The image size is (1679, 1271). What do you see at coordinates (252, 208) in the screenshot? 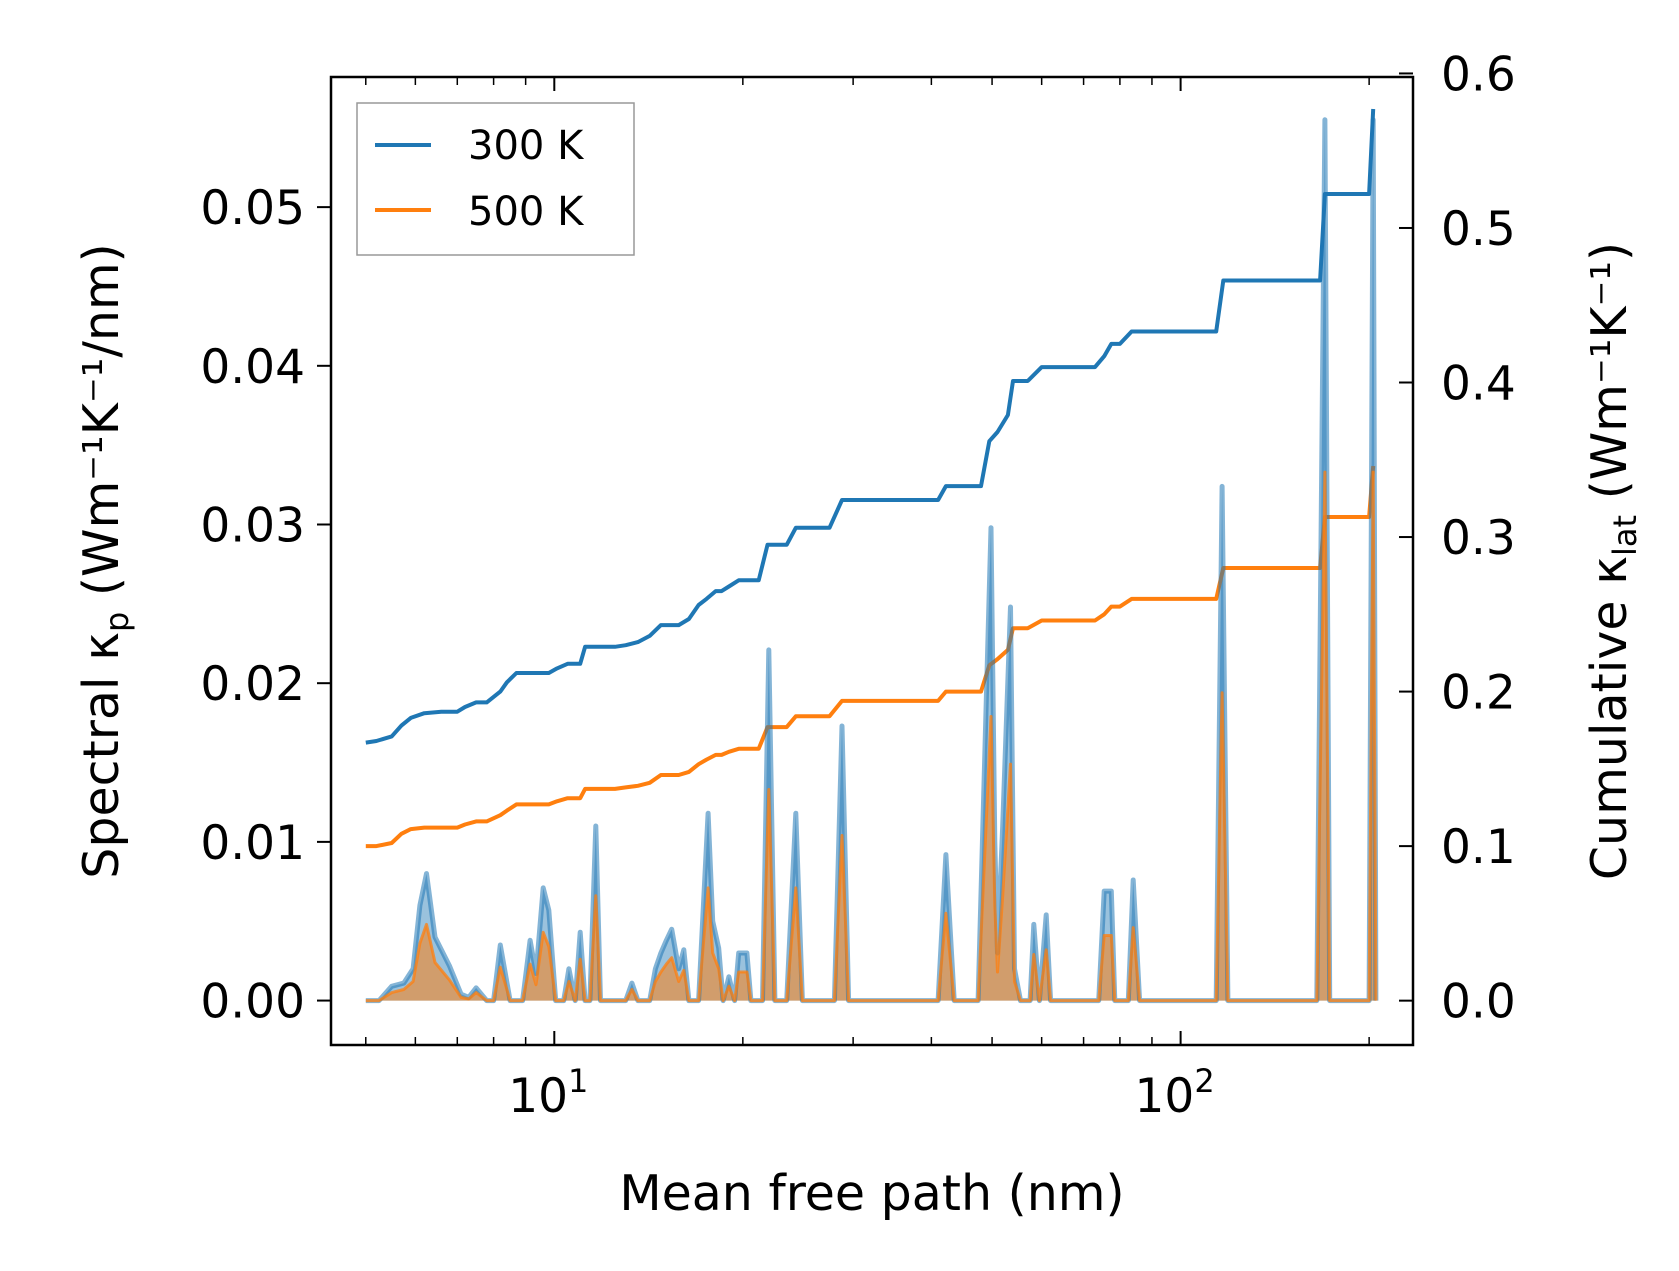
I see `y-tick-label: 0.05` at bounding box center [252, 208].